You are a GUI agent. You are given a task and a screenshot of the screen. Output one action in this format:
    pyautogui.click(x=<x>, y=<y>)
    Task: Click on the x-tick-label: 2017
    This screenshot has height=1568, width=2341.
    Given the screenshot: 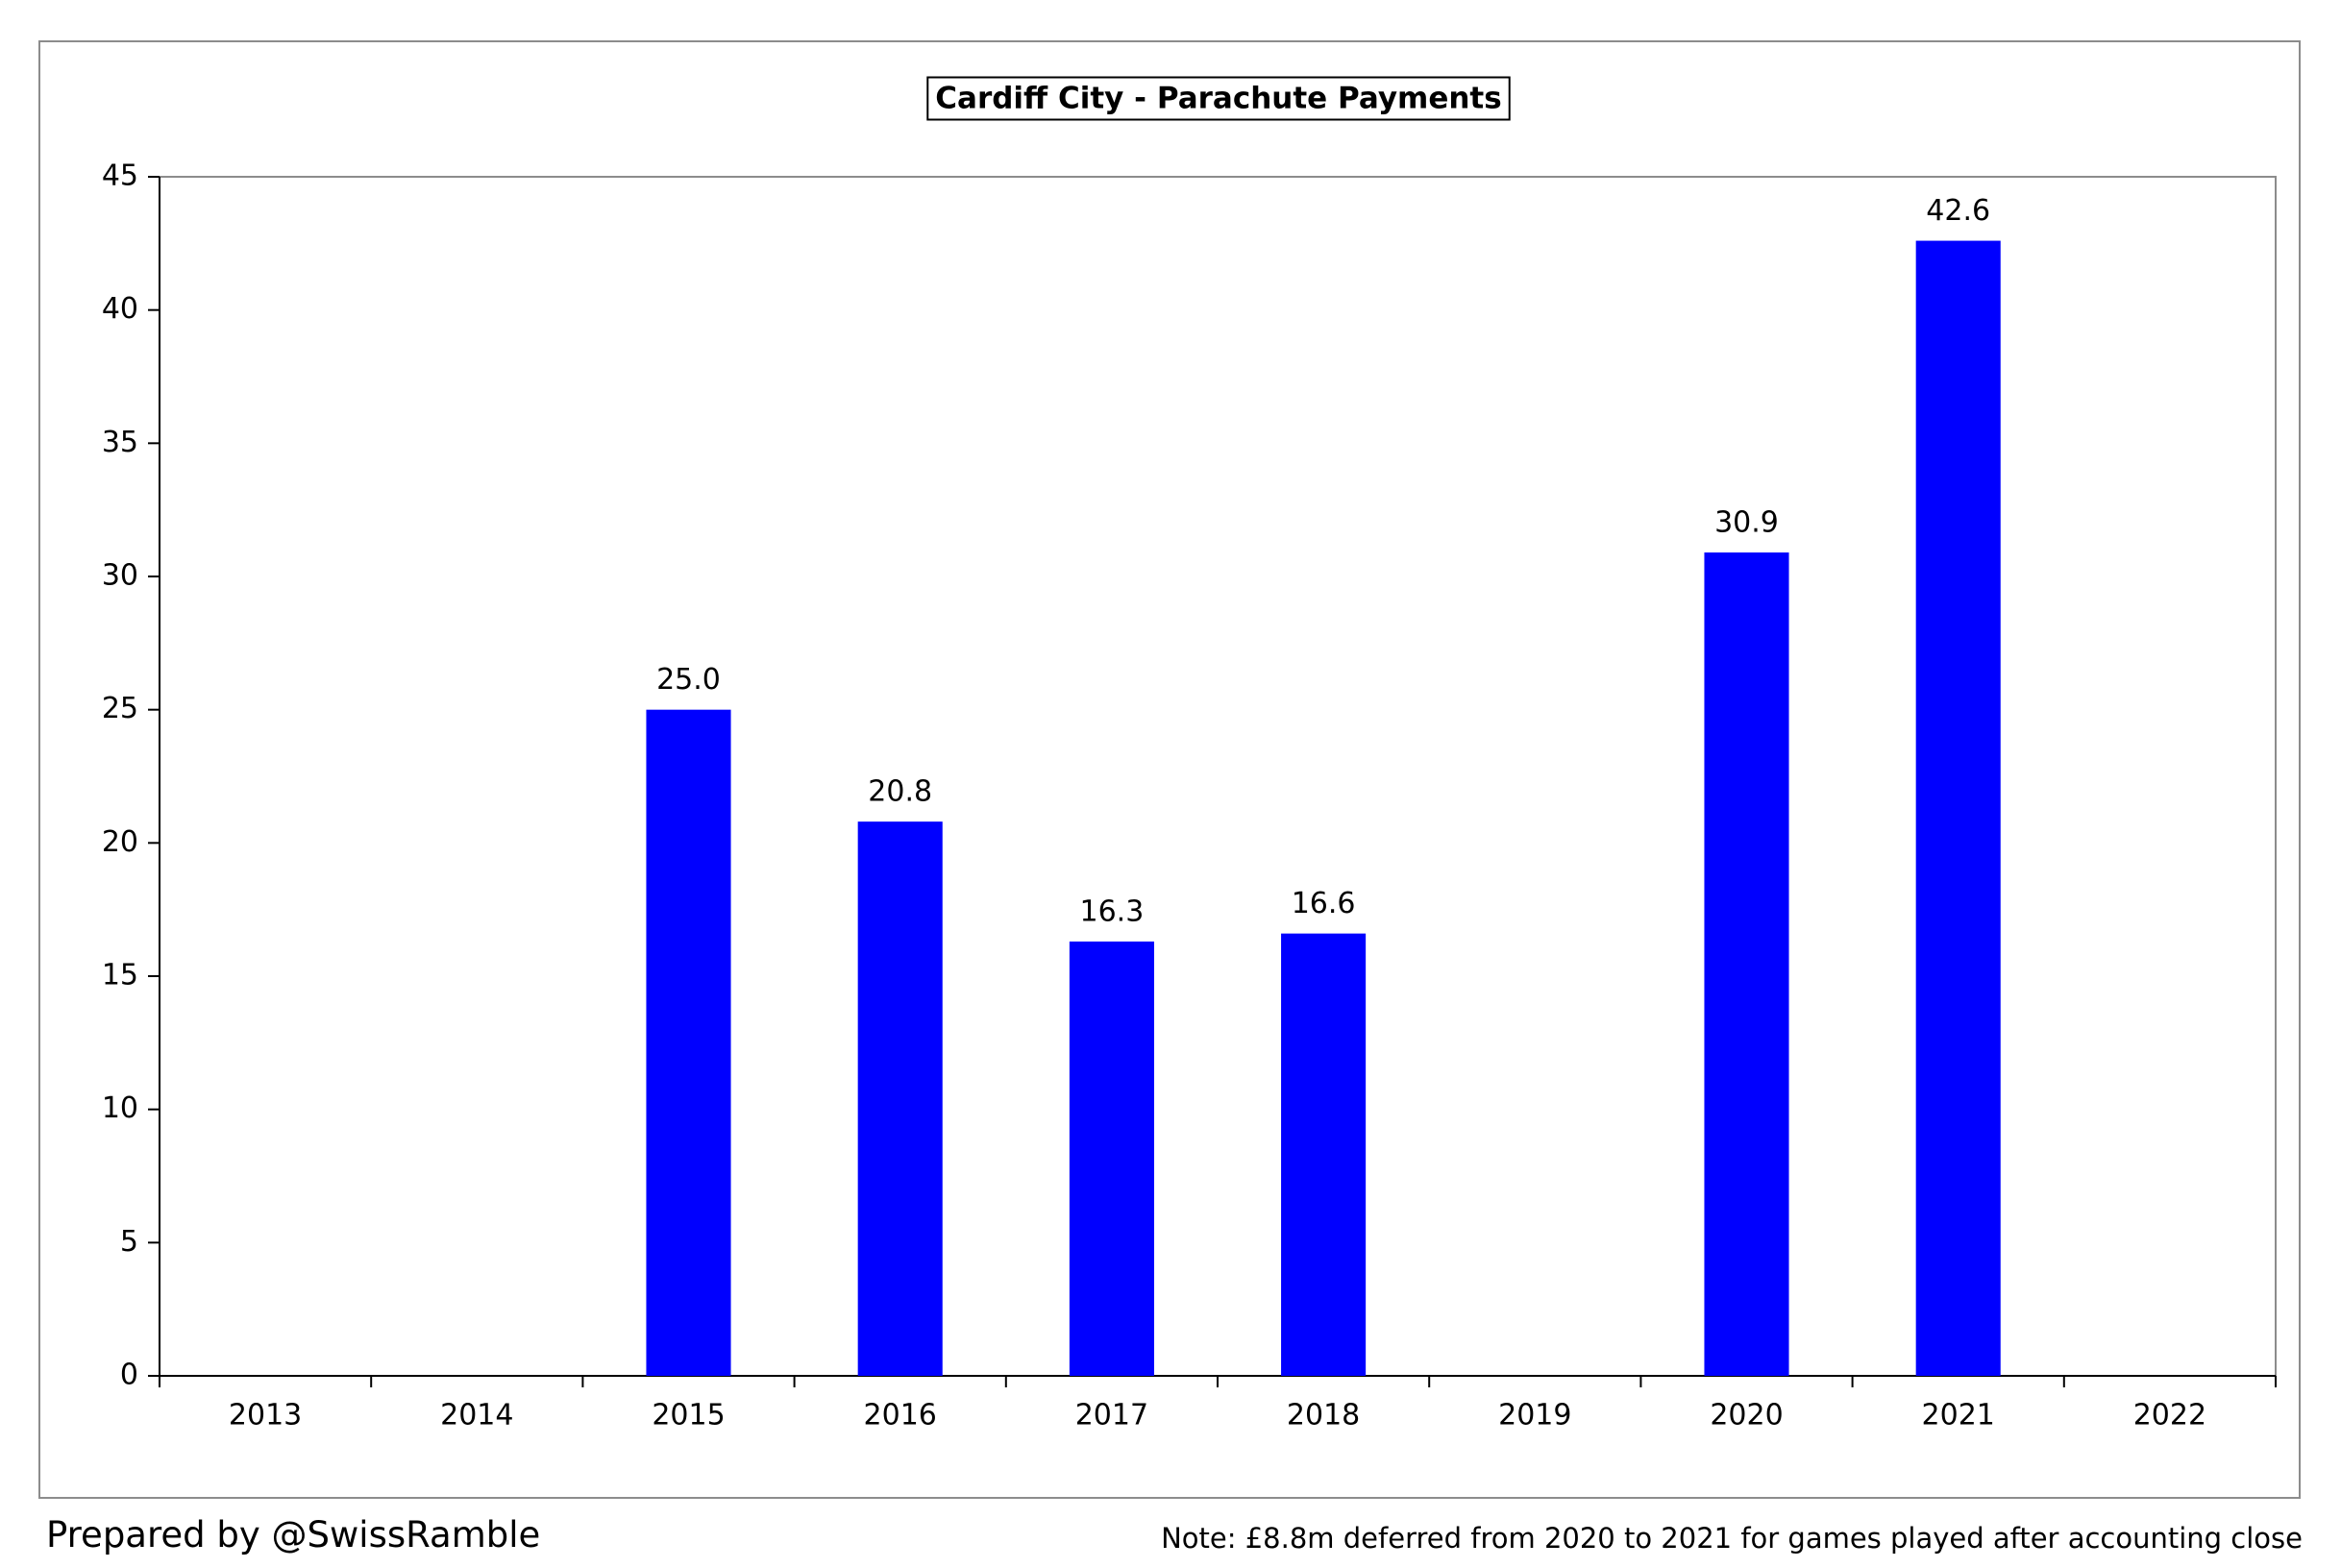 What is the action you would take?
    pyautogui.click(x=1111, y=1416)
    